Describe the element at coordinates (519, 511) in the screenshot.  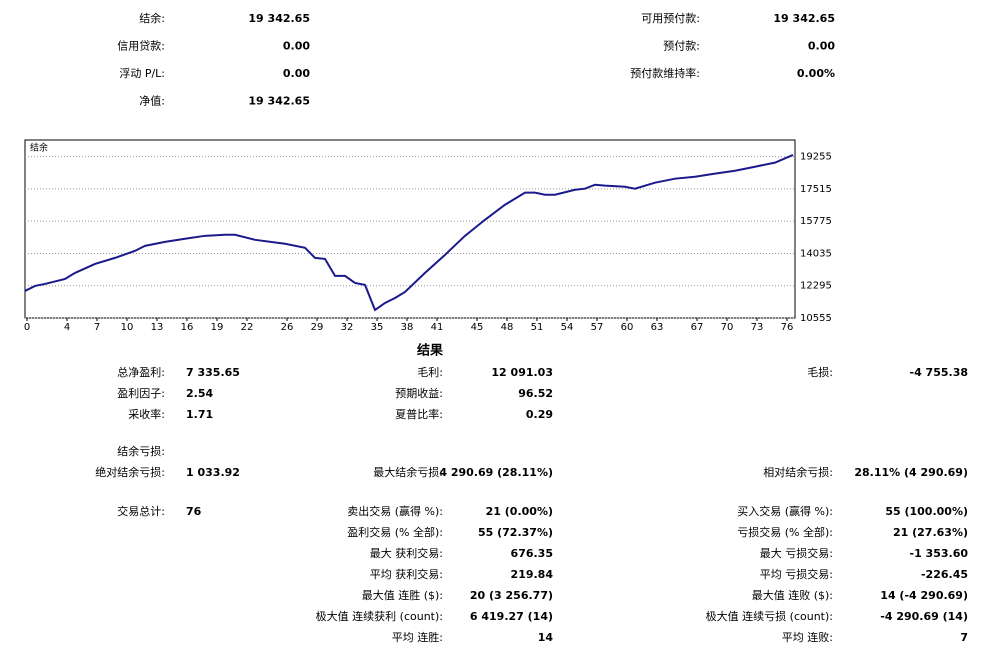
I see `result-value: 21 (0.00%)` at that location.